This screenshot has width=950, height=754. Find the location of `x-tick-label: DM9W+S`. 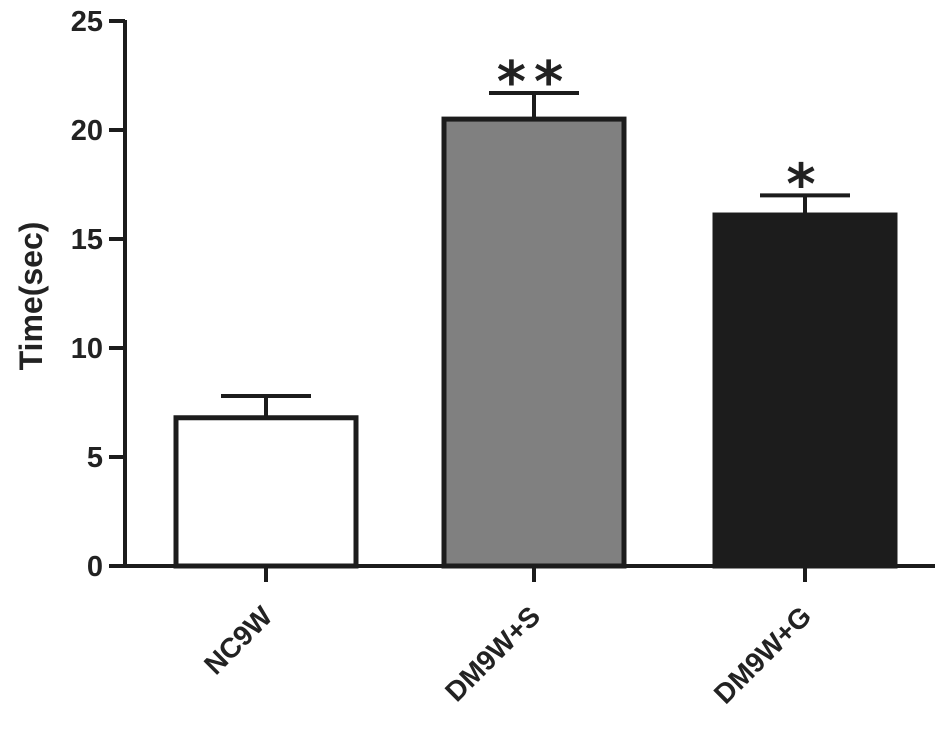

x-tick-label: DM9W+S is located at coordinates (492, 653).